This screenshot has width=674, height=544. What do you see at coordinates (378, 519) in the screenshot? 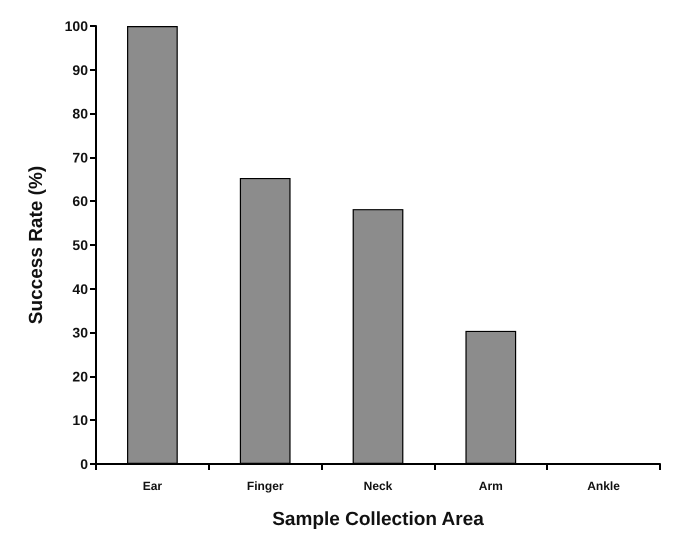
I see `x-axis-title: Sample Collection Area` at bounding box center [378, 519].